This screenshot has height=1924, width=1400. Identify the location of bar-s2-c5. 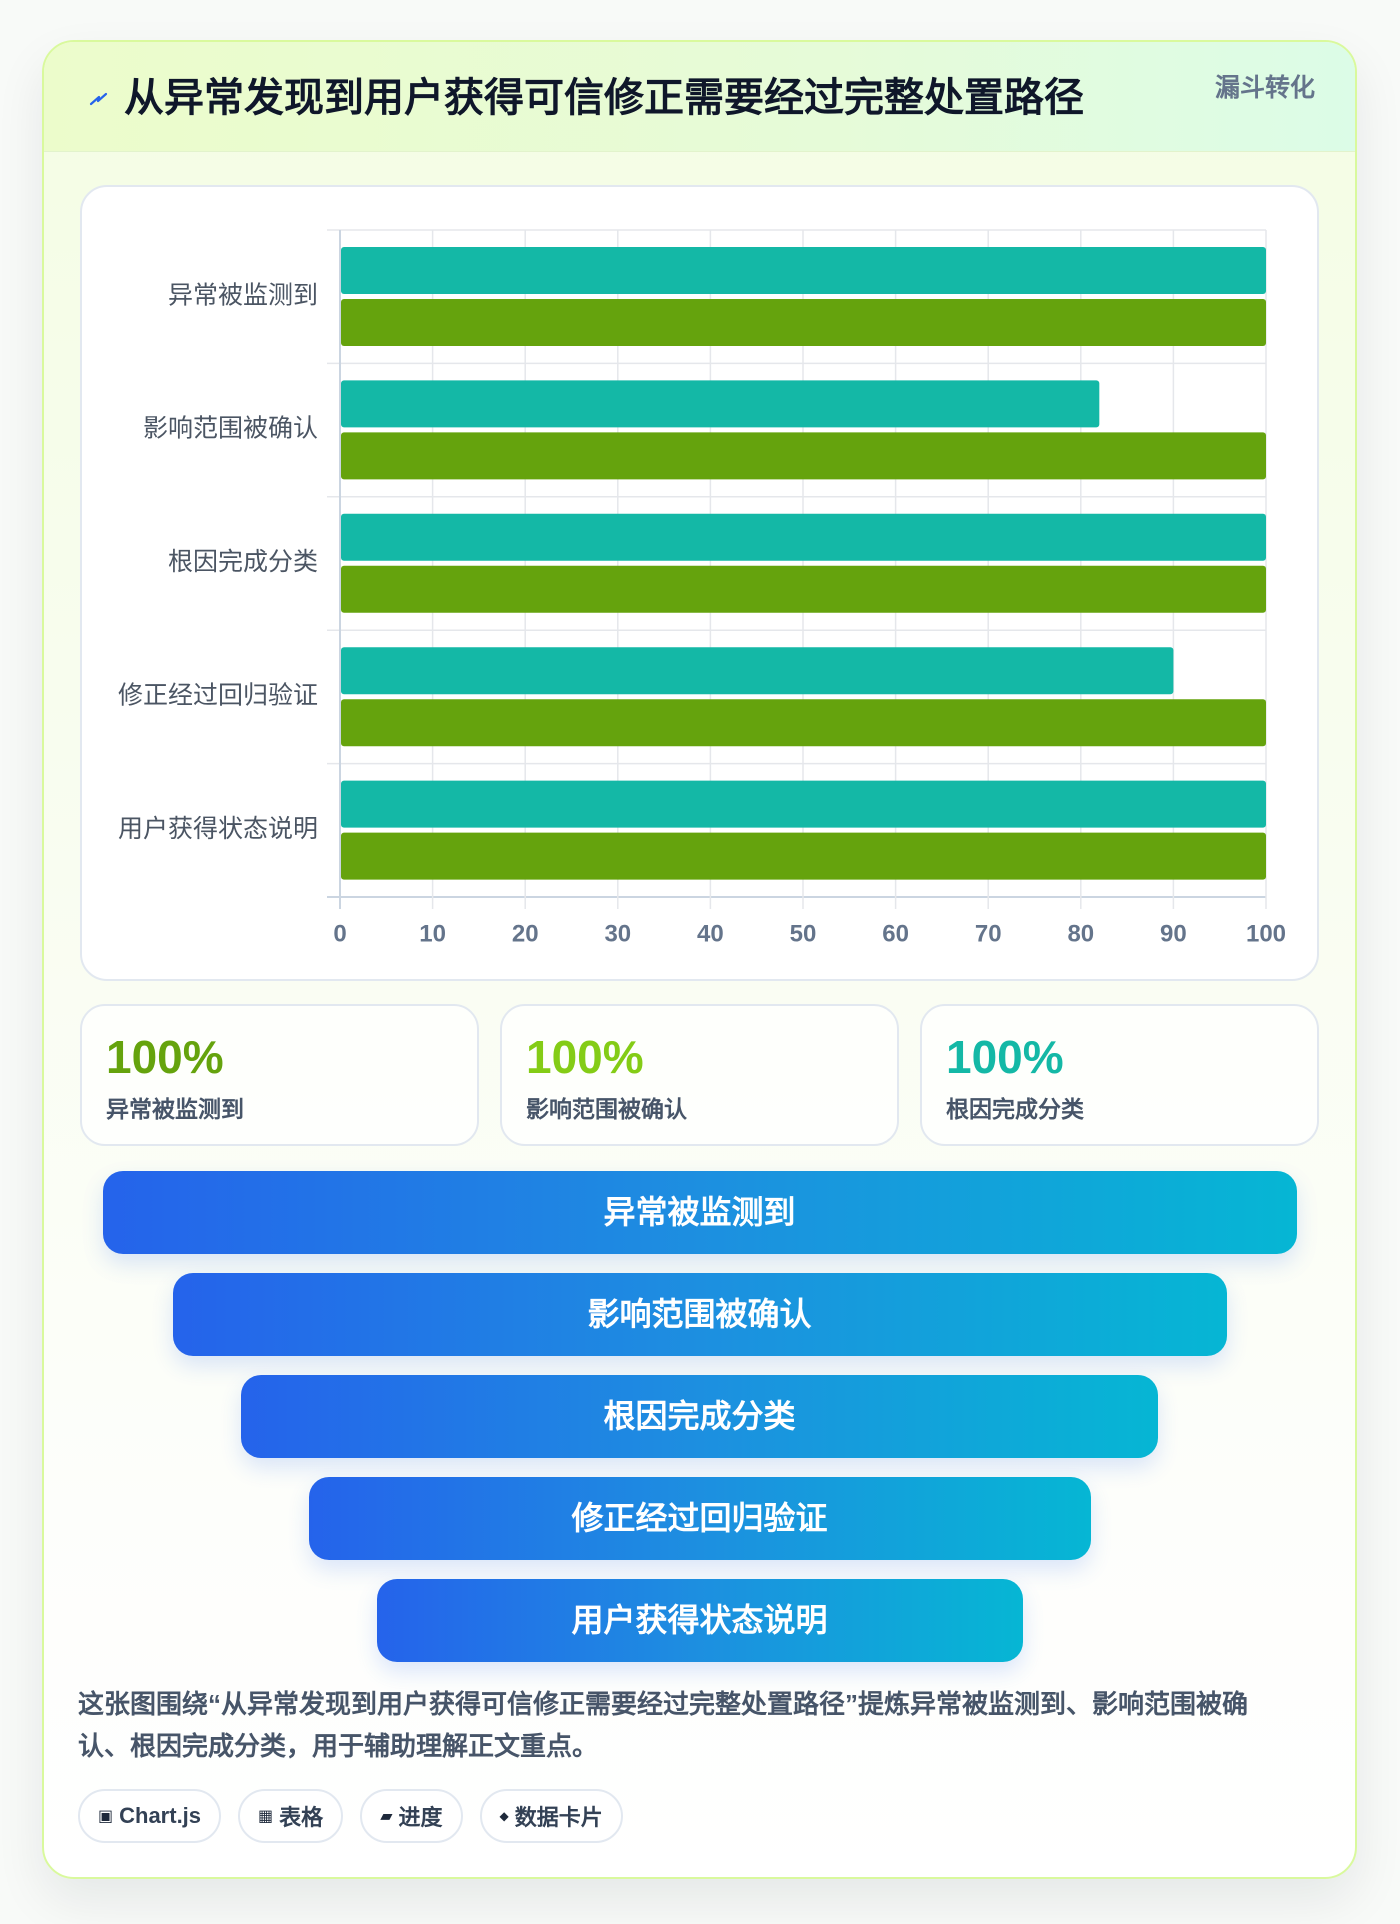
(803, 856).